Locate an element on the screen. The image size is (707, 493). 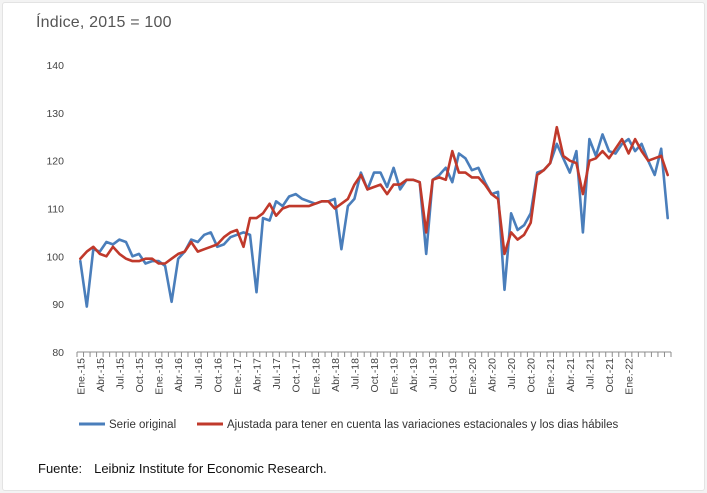
x-tick-label: Ene.-16 is located at coordinates (160, 376).